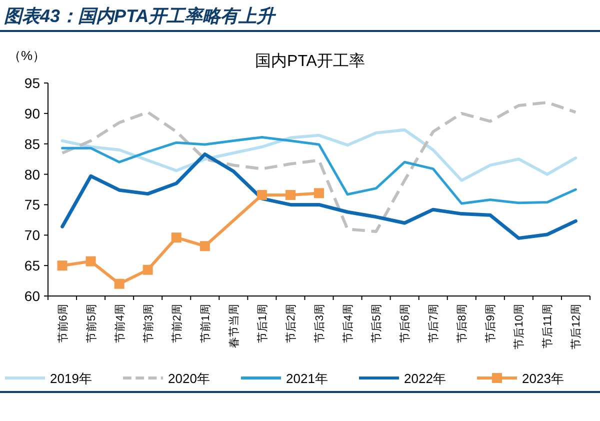 This screenshot has width=600, height=421. Describe the element at coordinates (576, 327) in the screenshot. I see `x-tick-label: 节后12周` at that location.